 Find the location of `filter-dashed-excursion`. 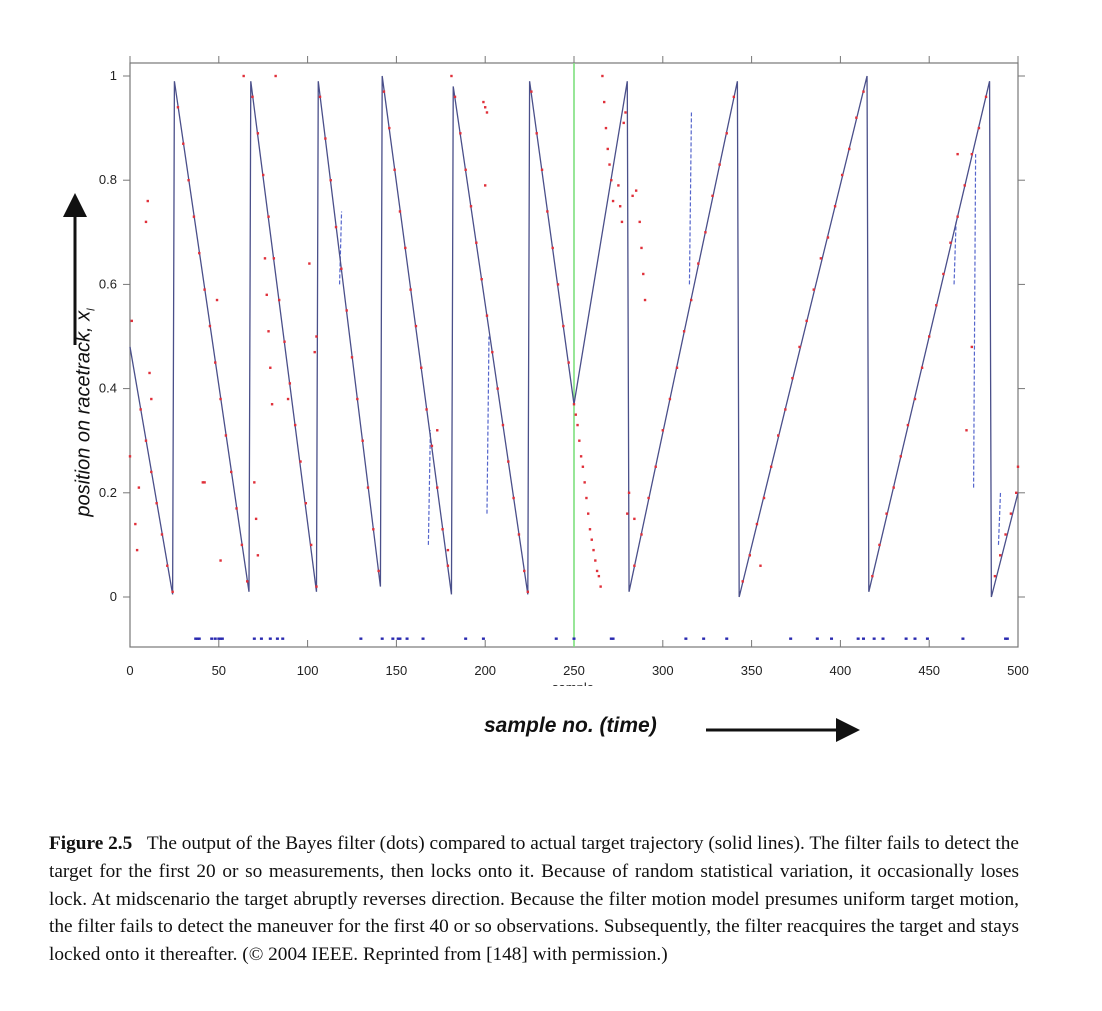

filter-dashed-excursion is located at coordinates (488, 425).